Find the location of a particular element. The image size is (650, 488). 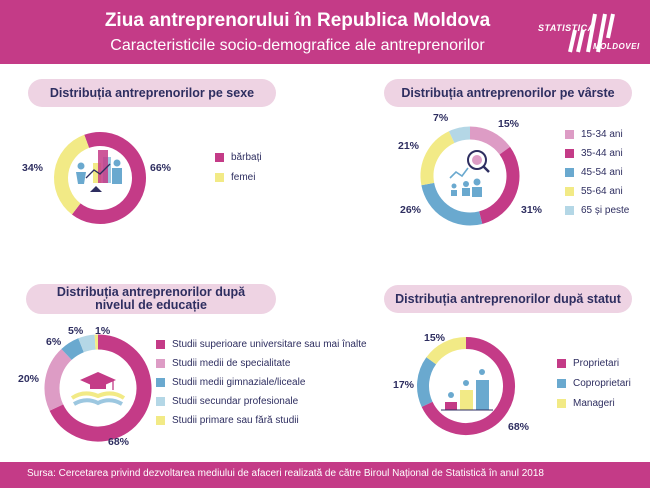

logo-text-statistica: STATISTICA is located at coordinates (566, 28).